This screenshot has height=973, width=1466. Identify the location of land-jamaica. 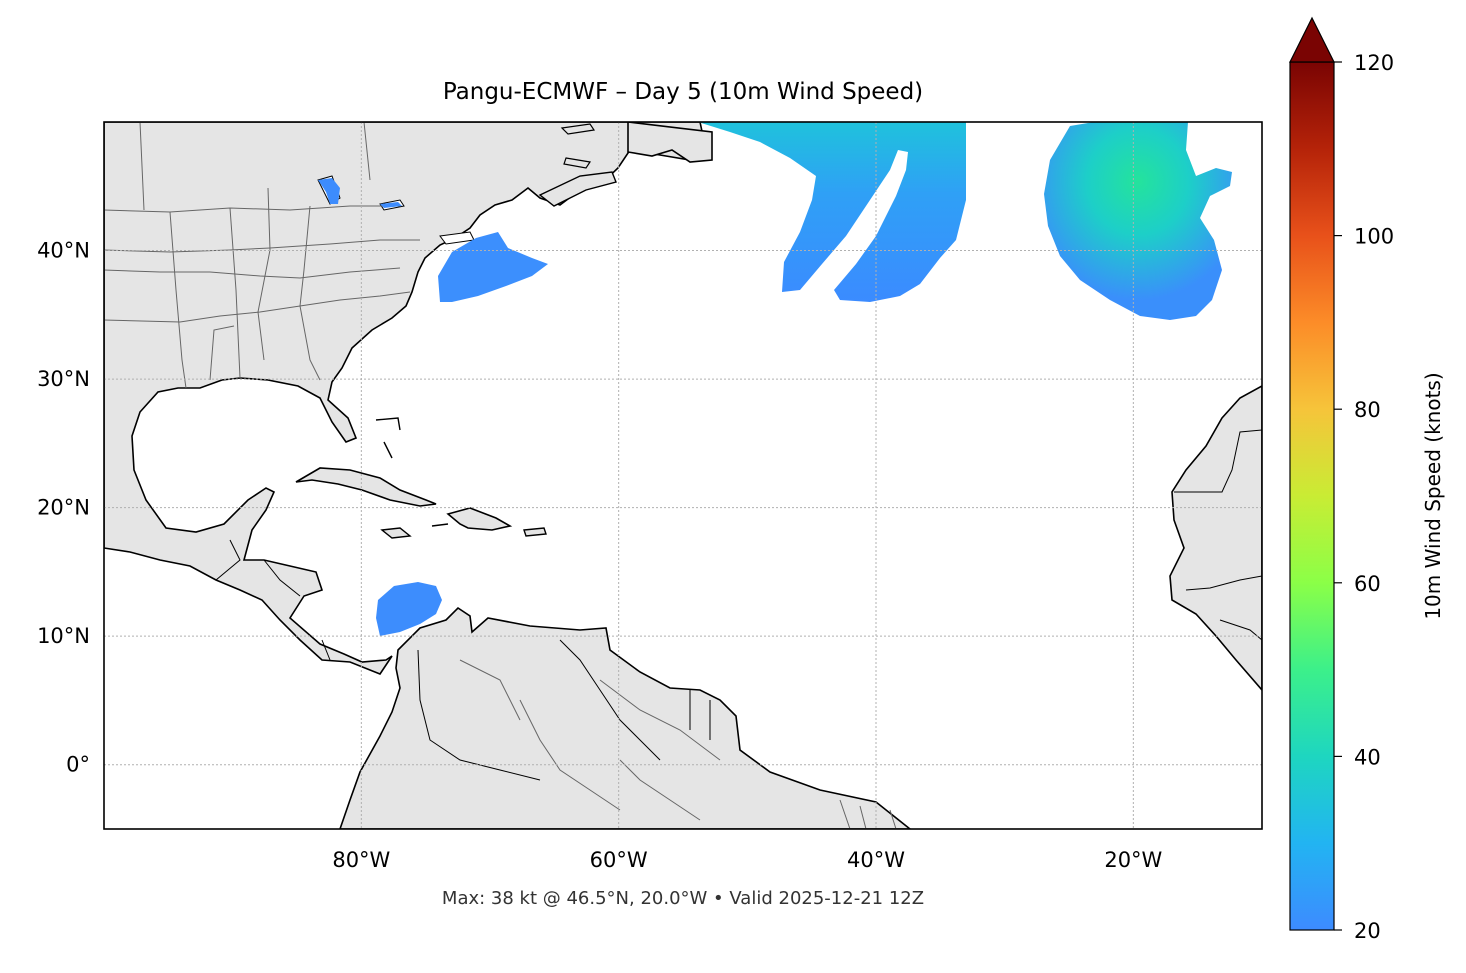
(396, 533).